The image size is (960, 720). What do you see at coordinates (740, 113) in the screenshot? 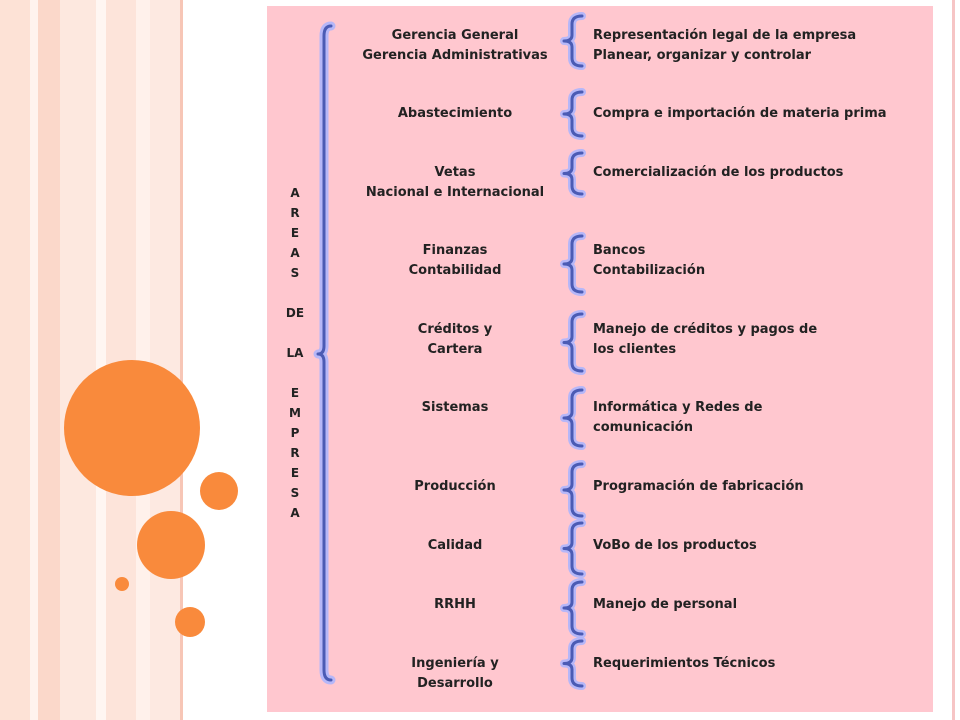
I see `area-function-line: Compra e importación de materia prima` at bounding box center [740, 113].